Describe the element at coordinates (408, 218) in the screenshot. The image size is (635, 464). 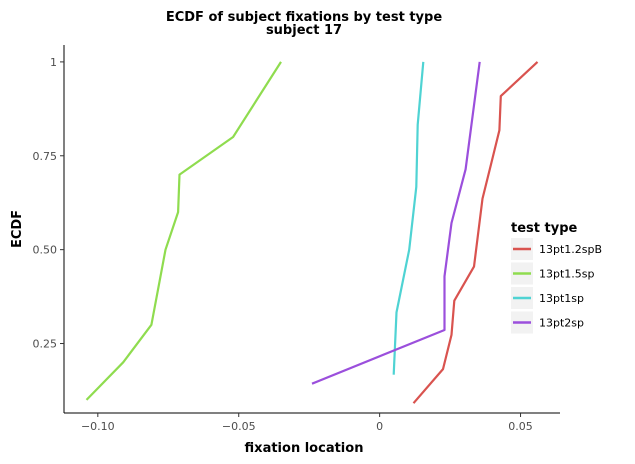
I see `series-line-13pt1sp` at that location.